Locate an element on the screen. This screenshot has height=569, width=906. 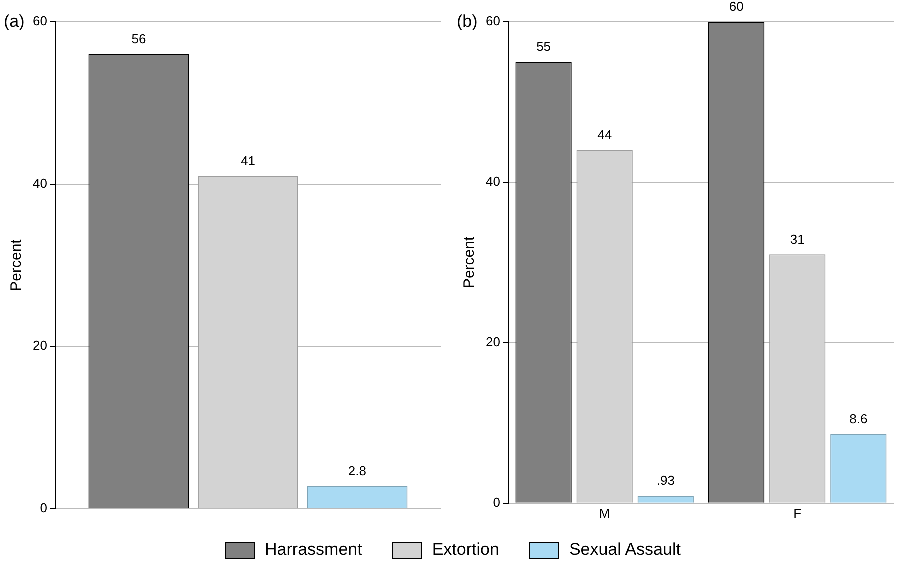
data-label: 44 is located at coordinates (605, 134).